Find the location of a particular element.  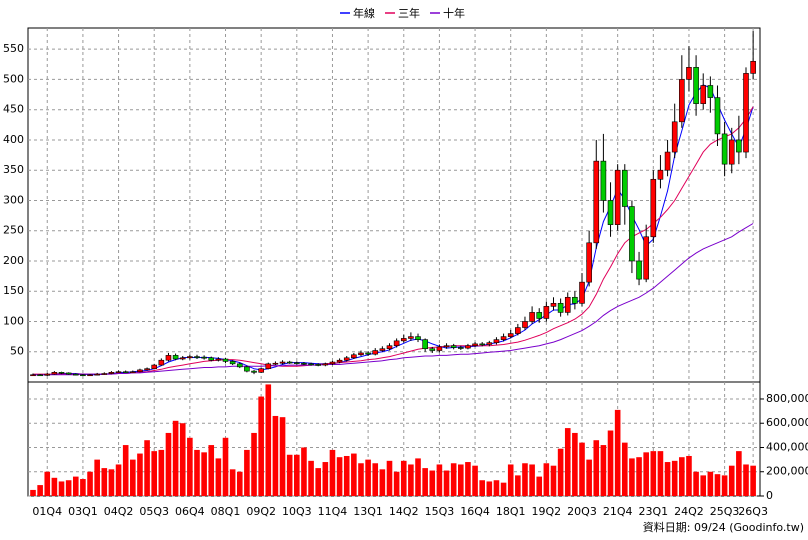

x-tick-label: 13Q1 is located at coordinates (368, 511).